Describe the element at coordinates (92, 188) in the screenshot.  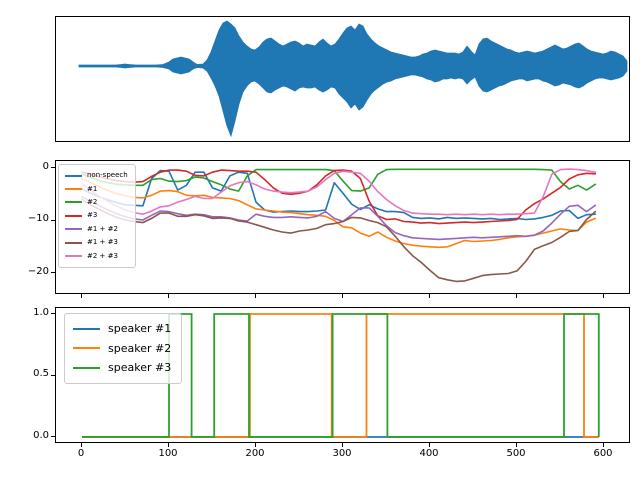
I see `legend-label: #1` at that location.